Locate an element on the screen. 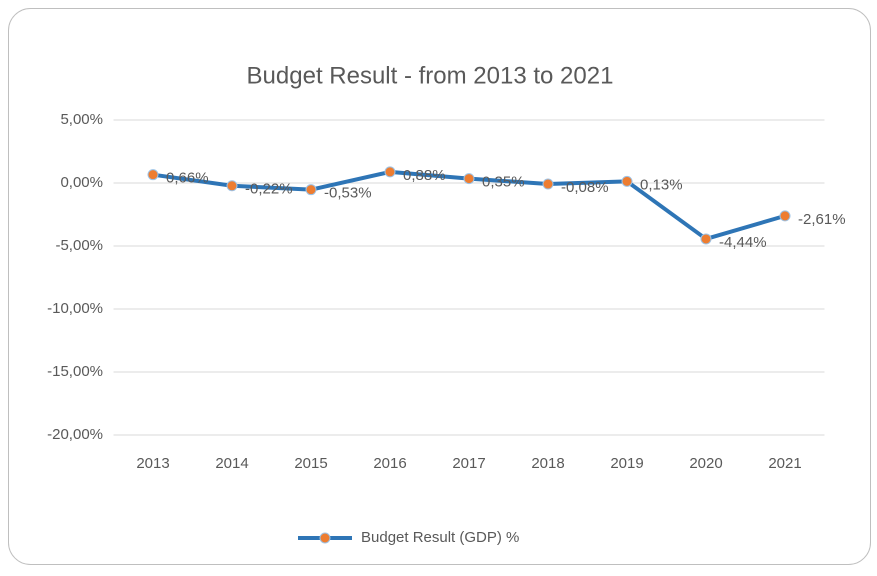 This screenshot has height=576, width=877. data-label: 0,35% is located at coordinates (503, 182).